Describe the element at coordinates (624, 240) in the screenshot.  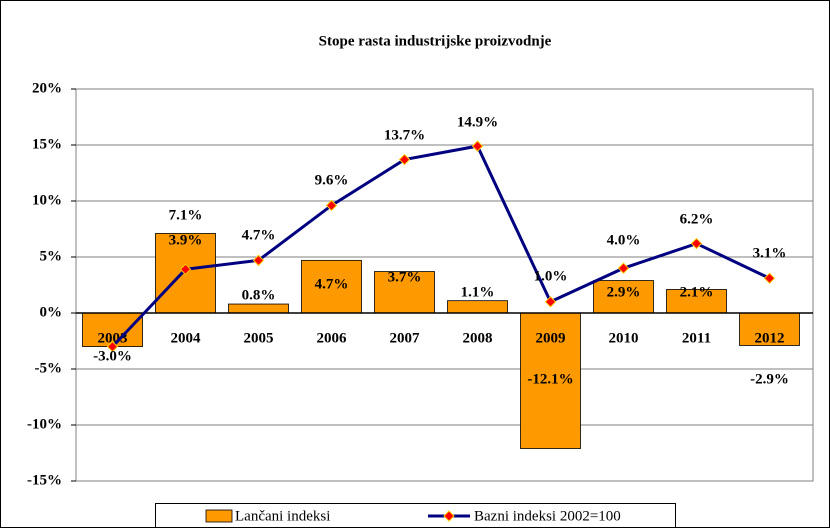
I see `data-label: 4.0%` at that location.